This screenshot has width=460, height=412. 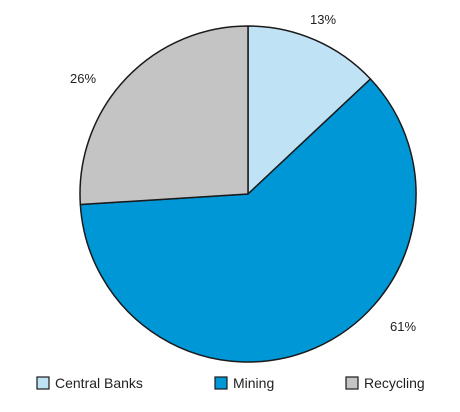 What do you see at coordinates (403, 326) in the screenshot?
I see `slice-label-mining: 61%` at bounding box center [403, 326].